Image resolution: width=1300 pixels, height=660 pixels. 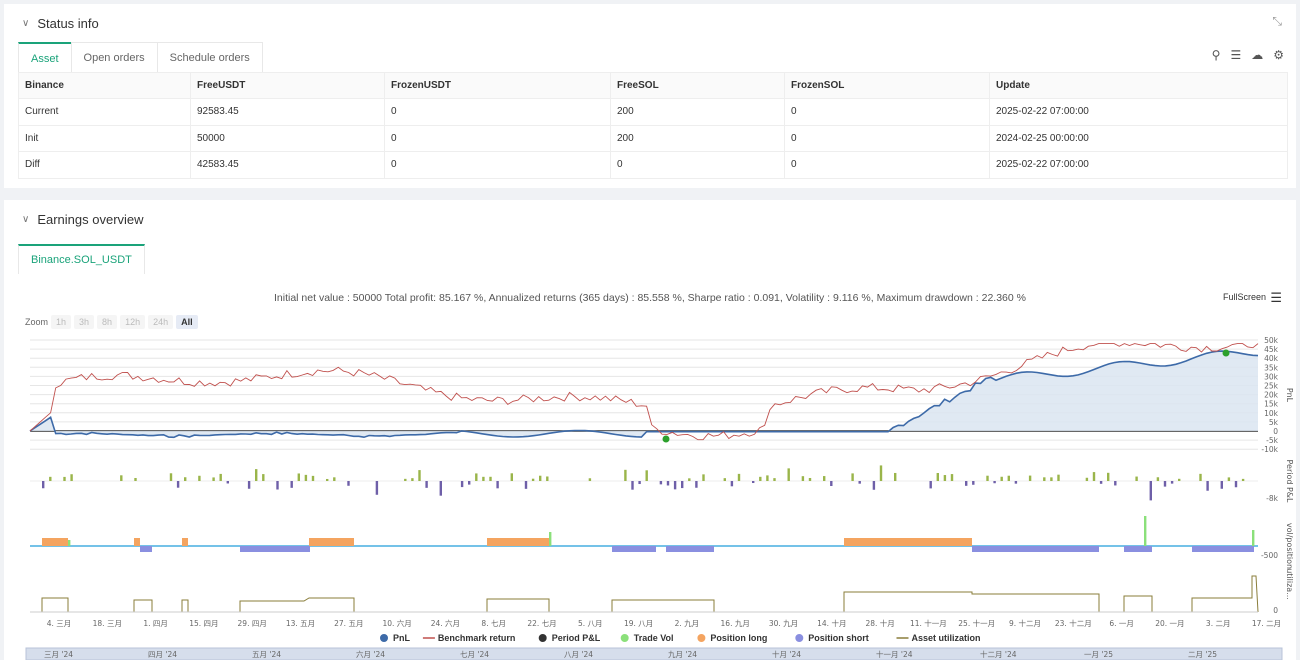 I want to click on x-tick-label: 2. 九月, so click(x=687, y=623).